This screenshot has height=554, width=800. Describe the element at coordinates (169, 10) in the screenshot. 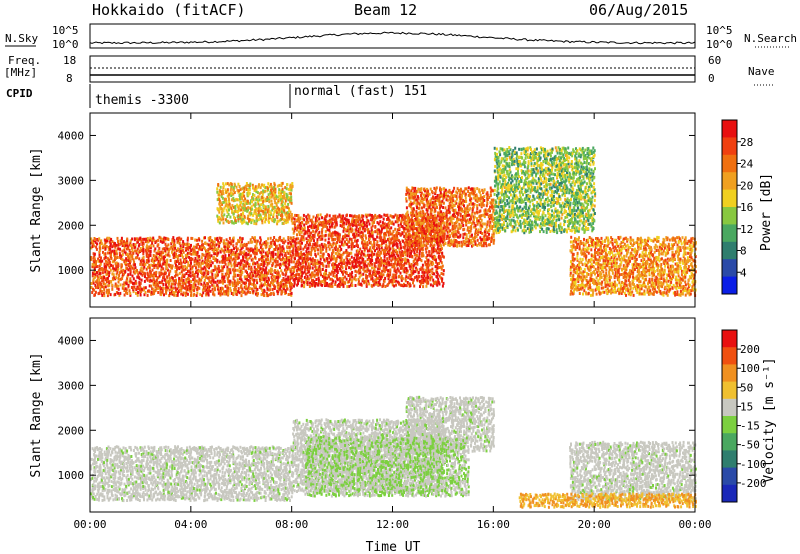

I see `station-title: Hokkaido (fitACF)` at that location.